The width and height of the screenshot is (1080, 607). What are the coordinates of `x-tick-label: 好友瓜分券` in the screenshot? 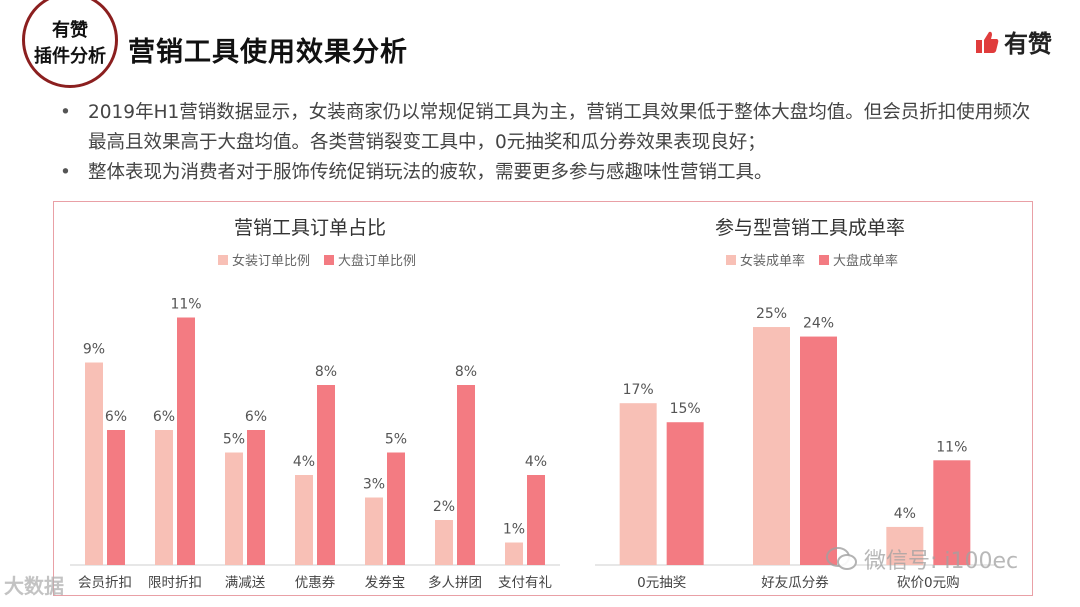 It's located at (795, 583).